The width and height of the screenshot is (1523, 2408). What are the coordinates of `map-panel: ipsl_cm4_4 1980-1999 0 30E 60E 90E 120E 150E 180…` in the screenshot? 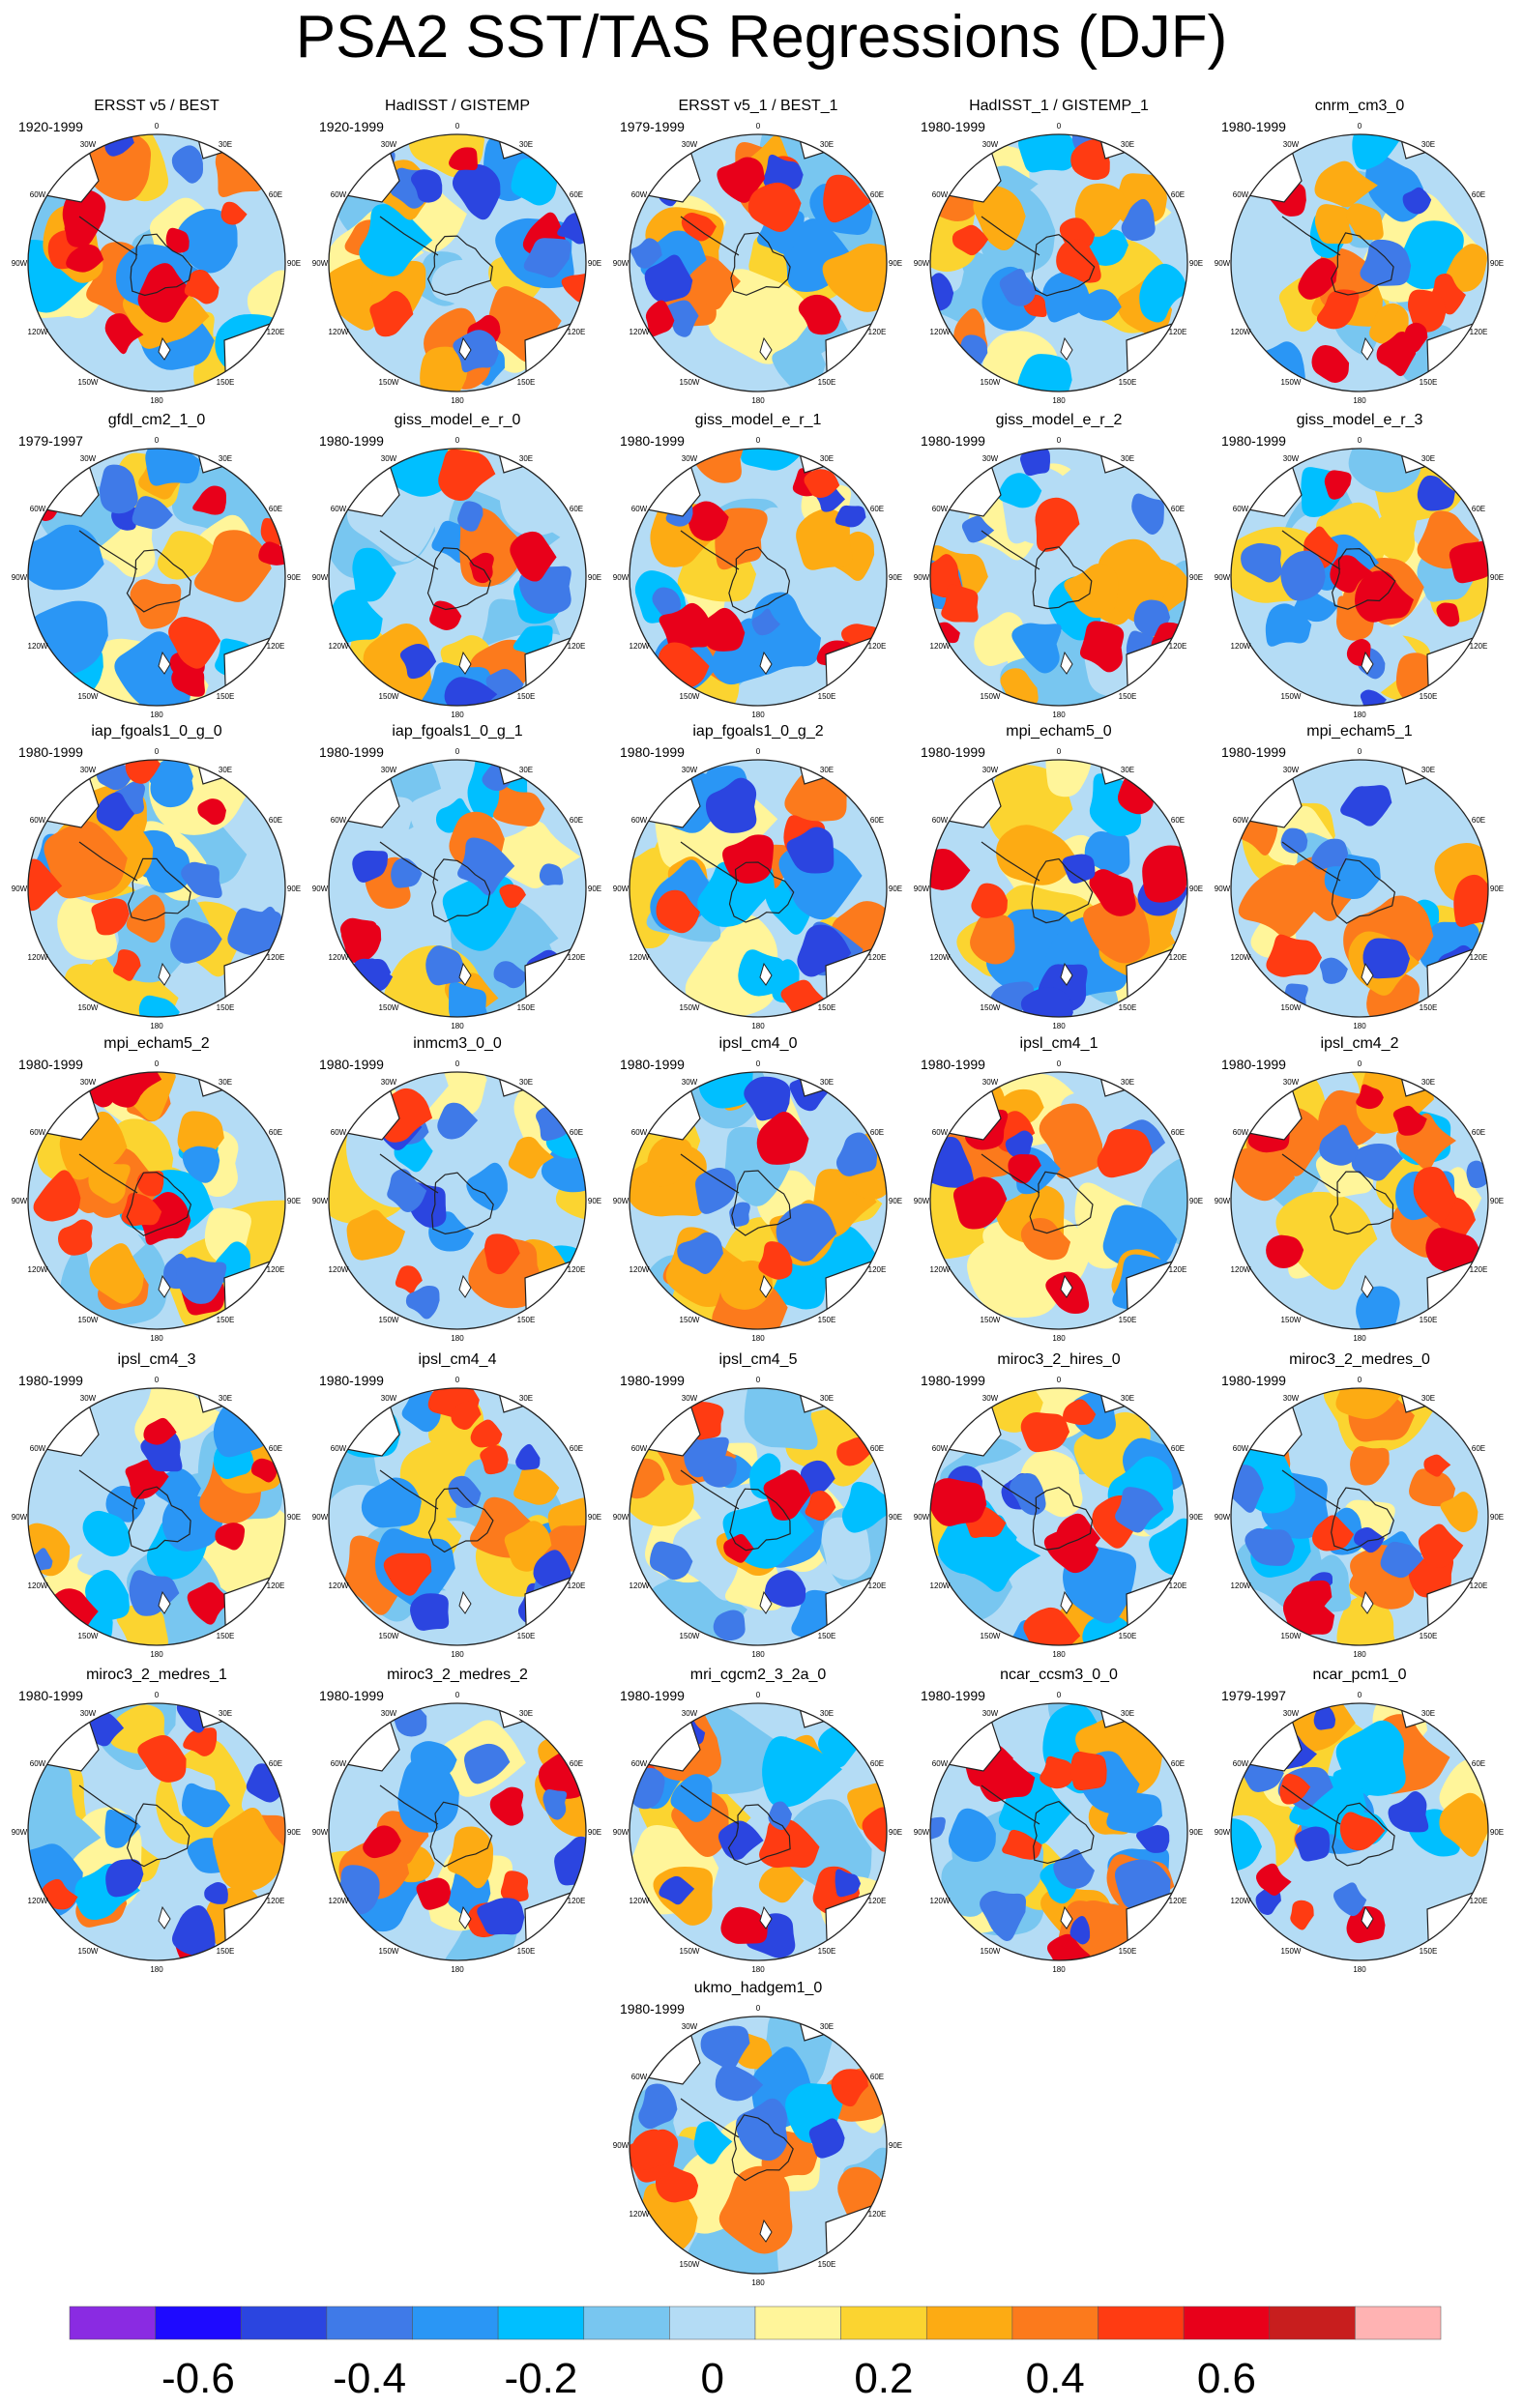 It's located at (456, 1505).